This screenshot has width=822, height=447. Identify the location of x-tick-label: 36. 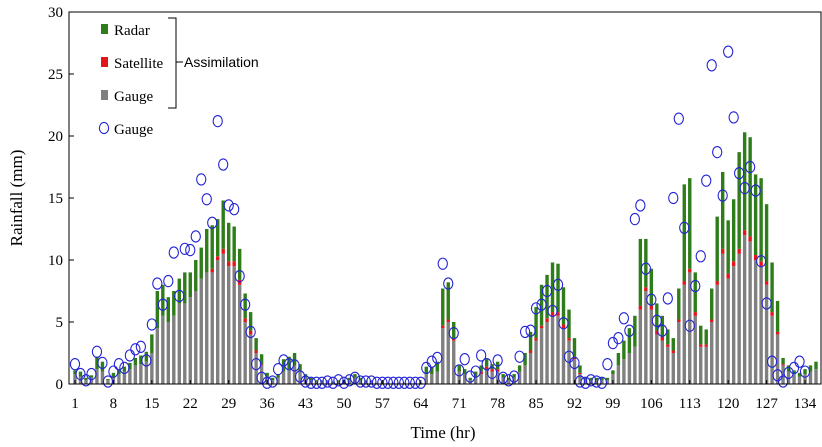
(268, 404).